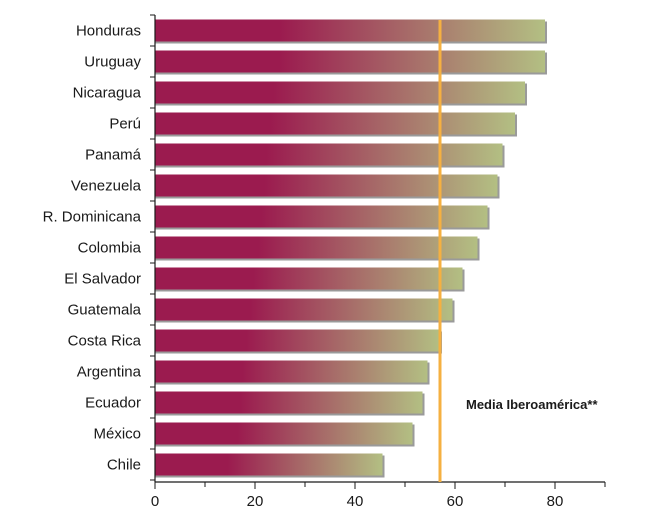  What do you see at coordinates (112, 62) in the screenshot?
I see `category-label: Uruguay` at bounding box center [112, 62].